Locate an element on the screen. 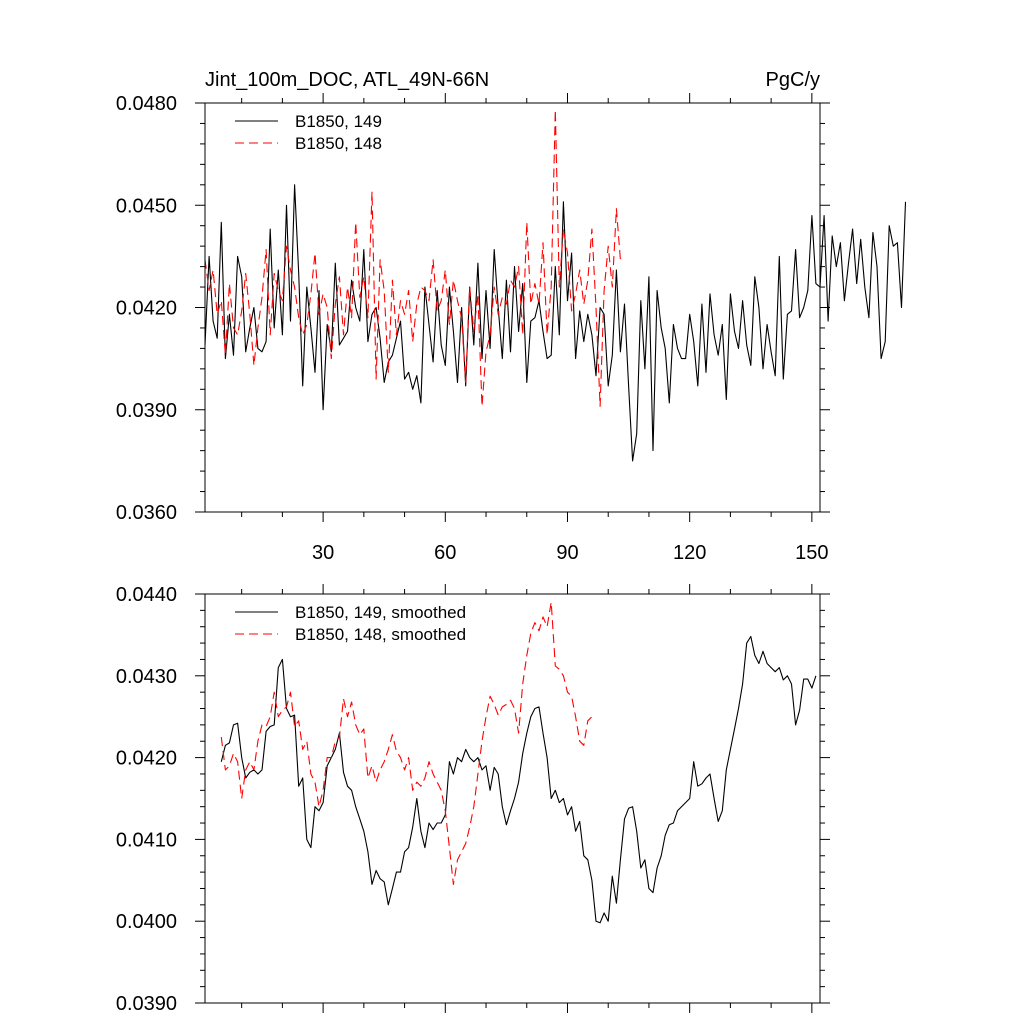 The width and height of the screenshot is (1024, 1024). legend-label-0: B1850, 149 is located at coordinates (338, 121).